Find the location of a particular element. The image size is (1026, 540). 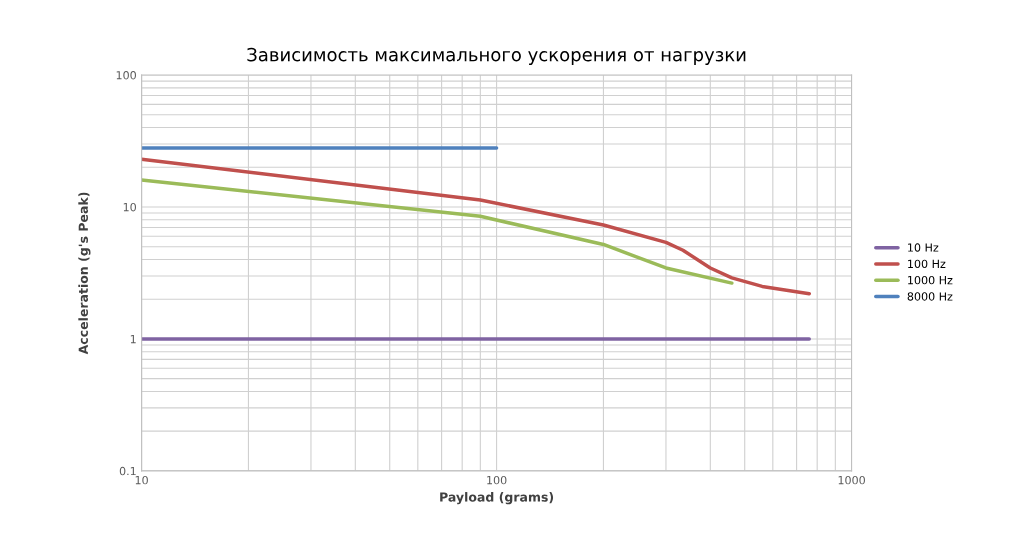

y-tick-label: 10 is located at coordinates (129, 207).